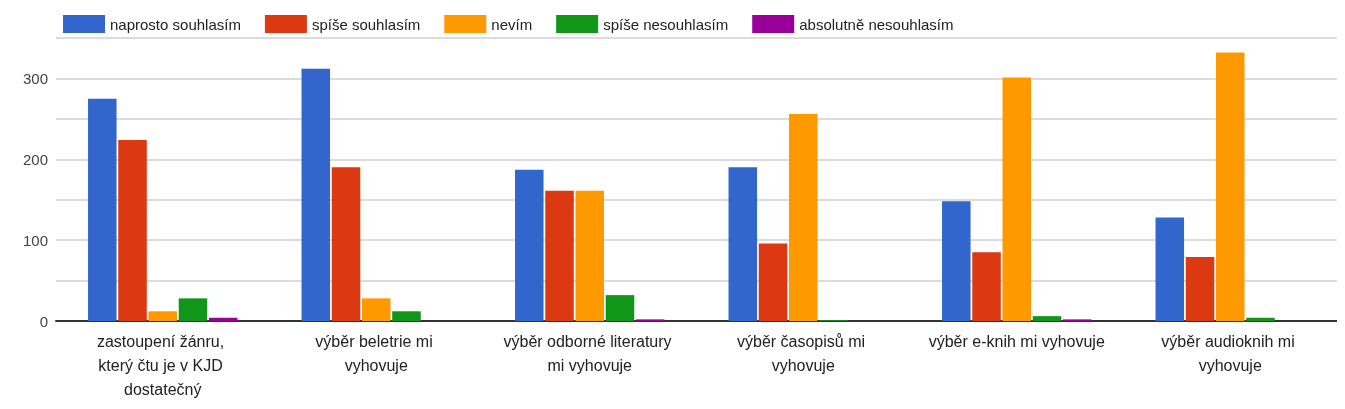 The image size is (1345, 409). Describe the element at coordinates (35, 240) in the screenshot. I see `y-tick-label: 100` at that location.